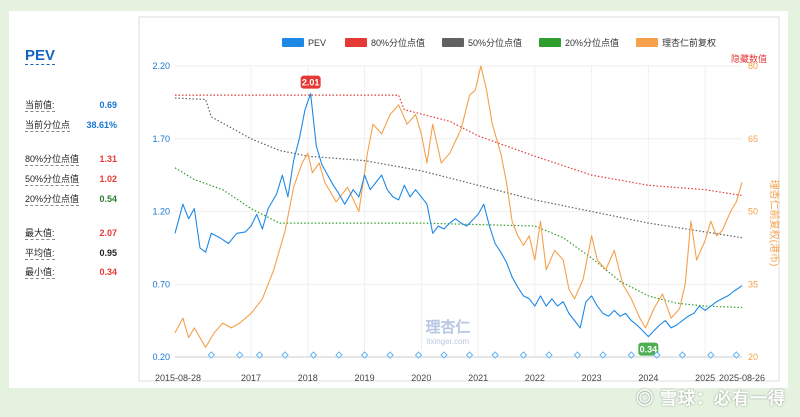 This screenshot has width=800, height=417. What do you see at coordinates (753, 357) in the screenshot?
I see `right-tick-label: 20` at bounding box center [753, 357].